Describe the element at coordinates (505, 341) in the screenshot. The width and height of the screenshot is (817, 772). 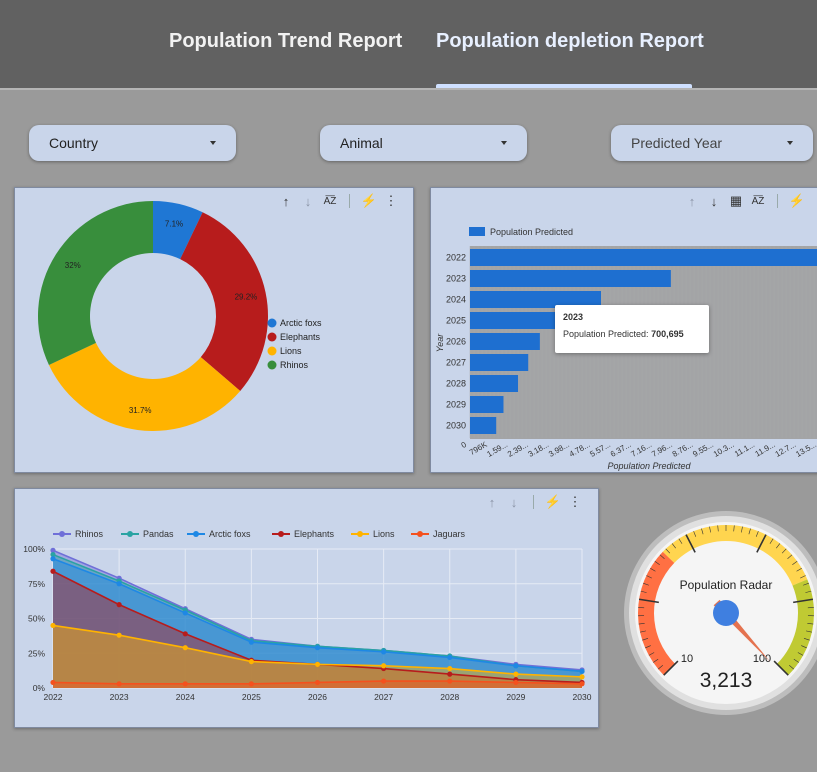
I see `bar-2026` at that location.